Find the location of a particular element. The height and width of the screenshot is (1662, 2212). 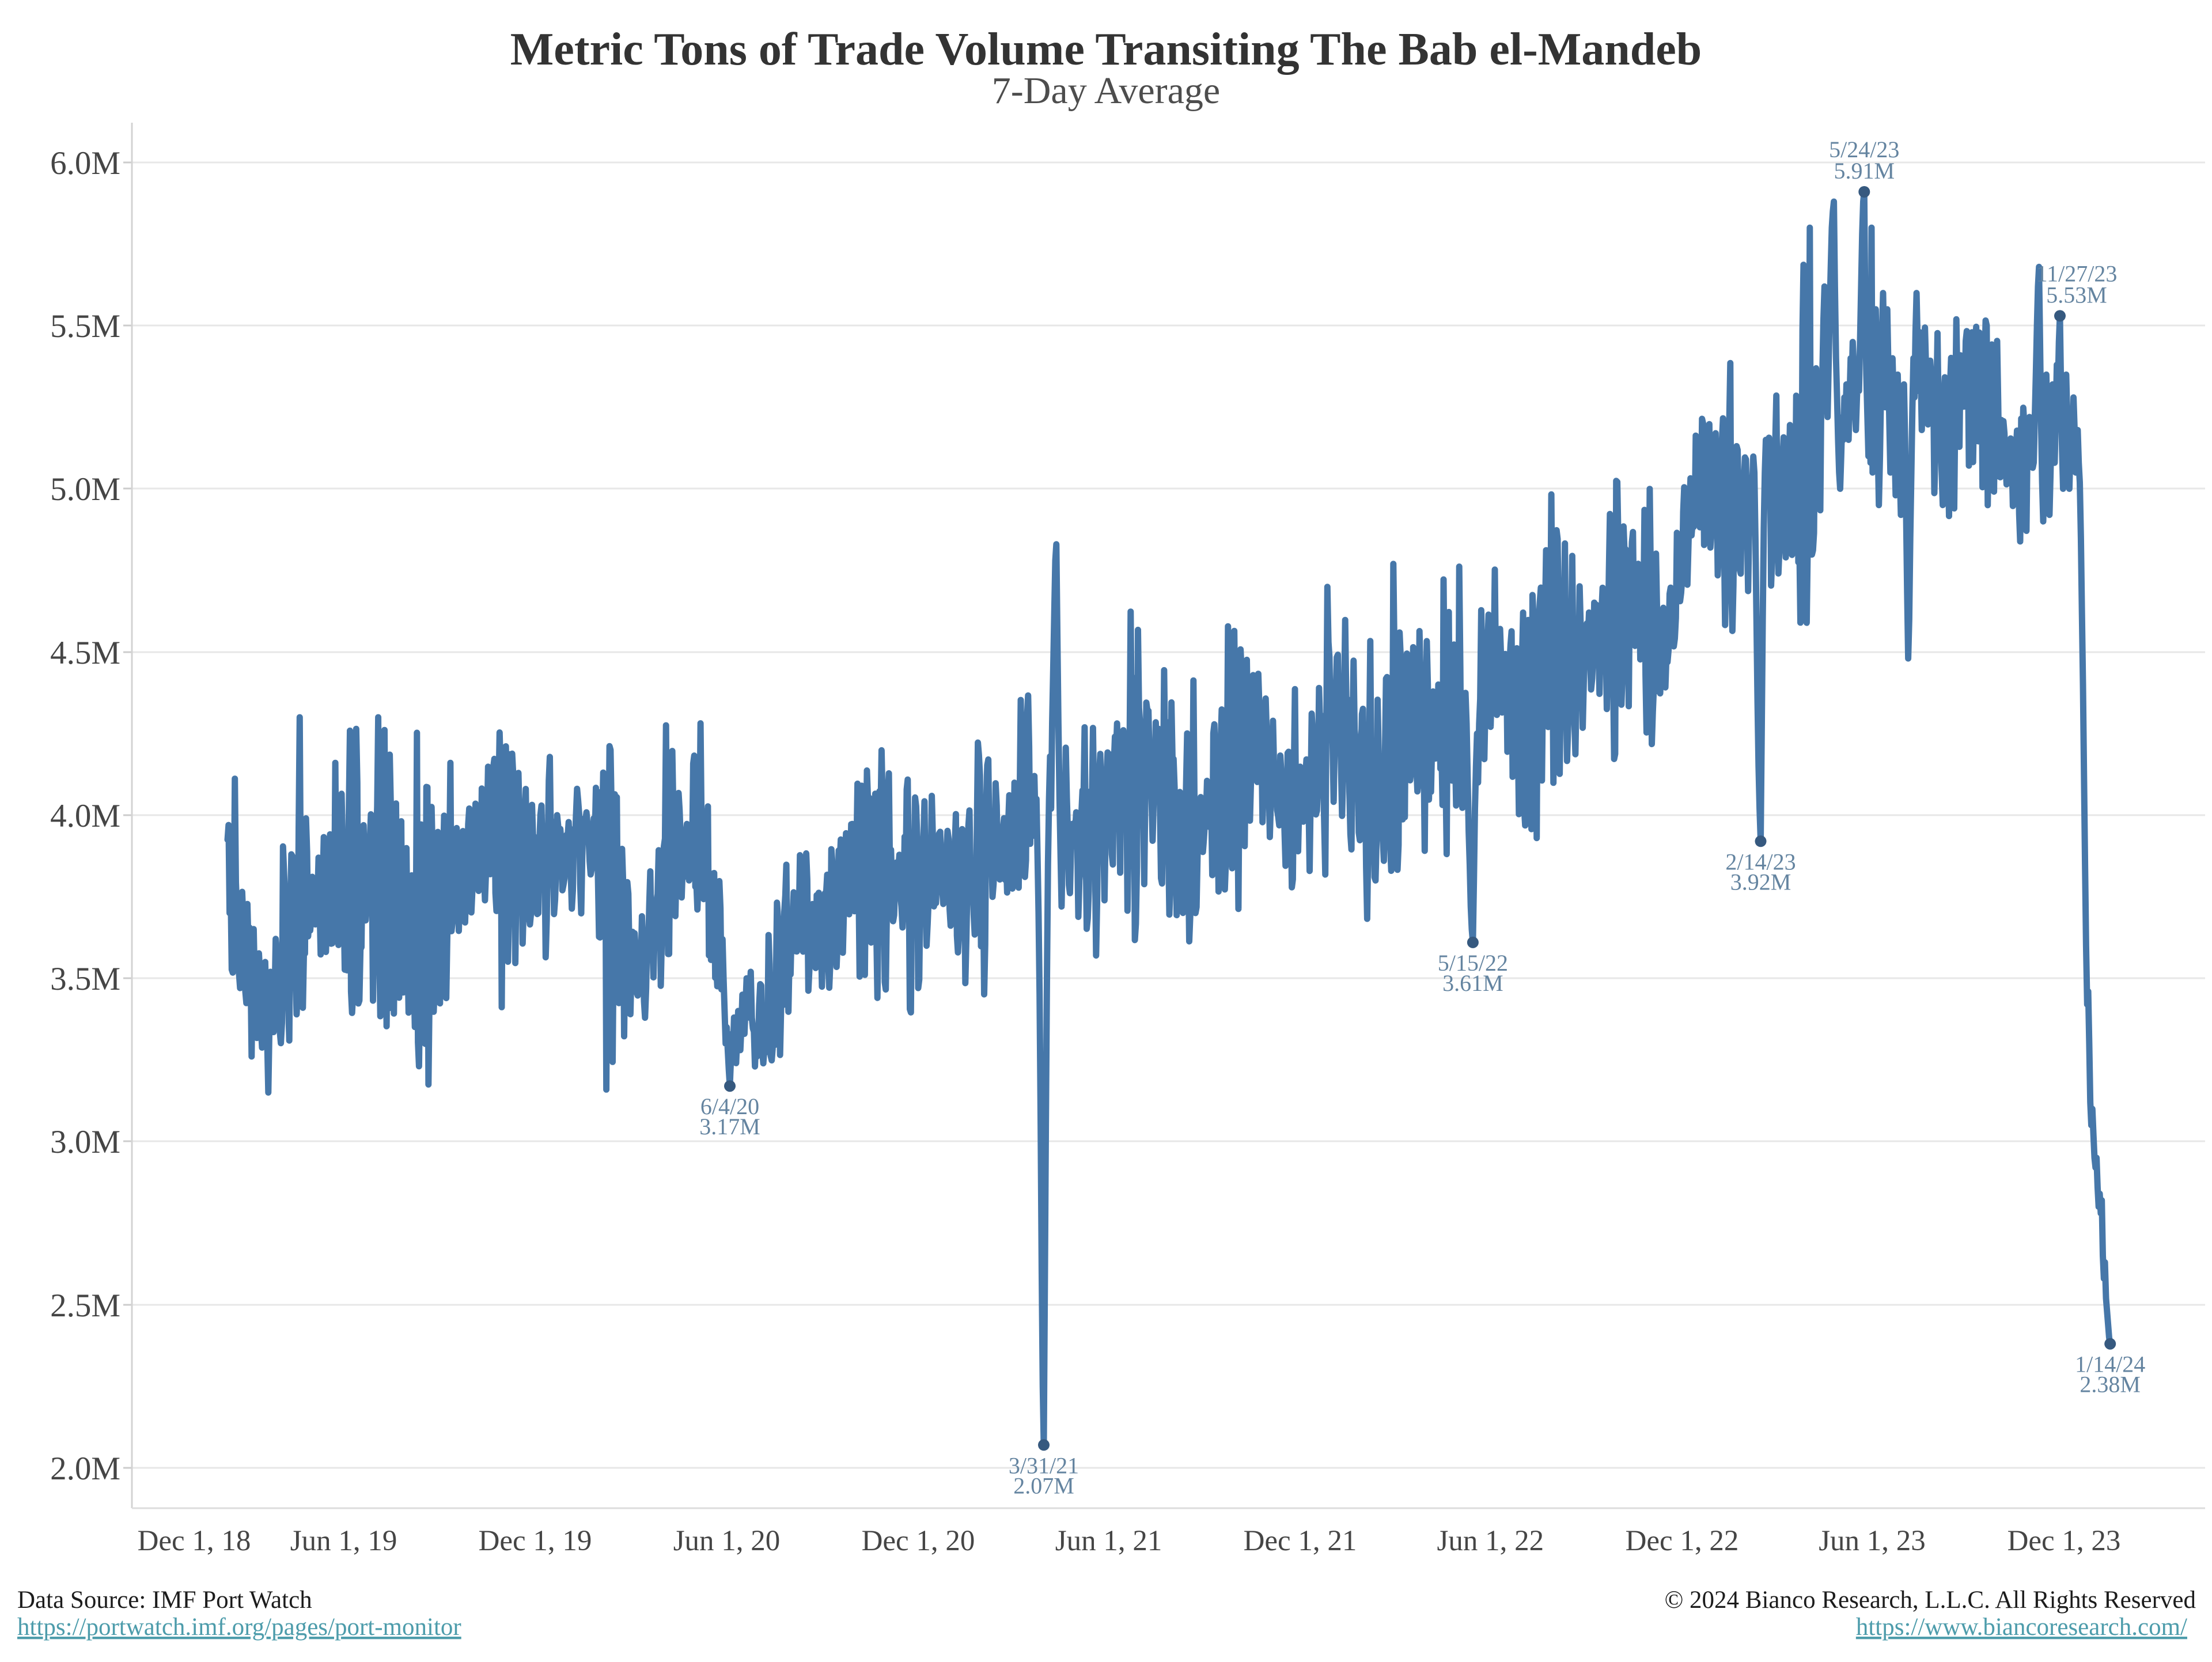

svg-text: 2.5M is located at coordinates (85, 1306).